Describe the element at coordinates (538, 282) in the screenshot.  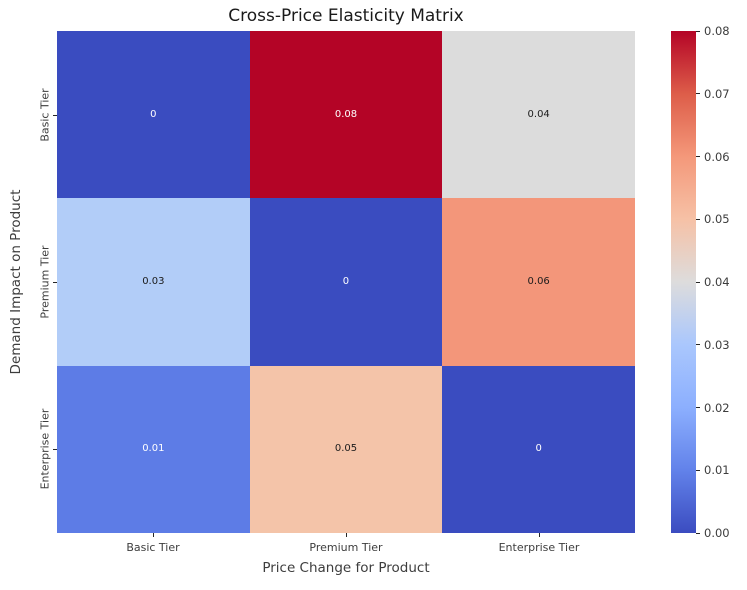
I see `heatmap-cell-r1c2: 0.06` at that location.